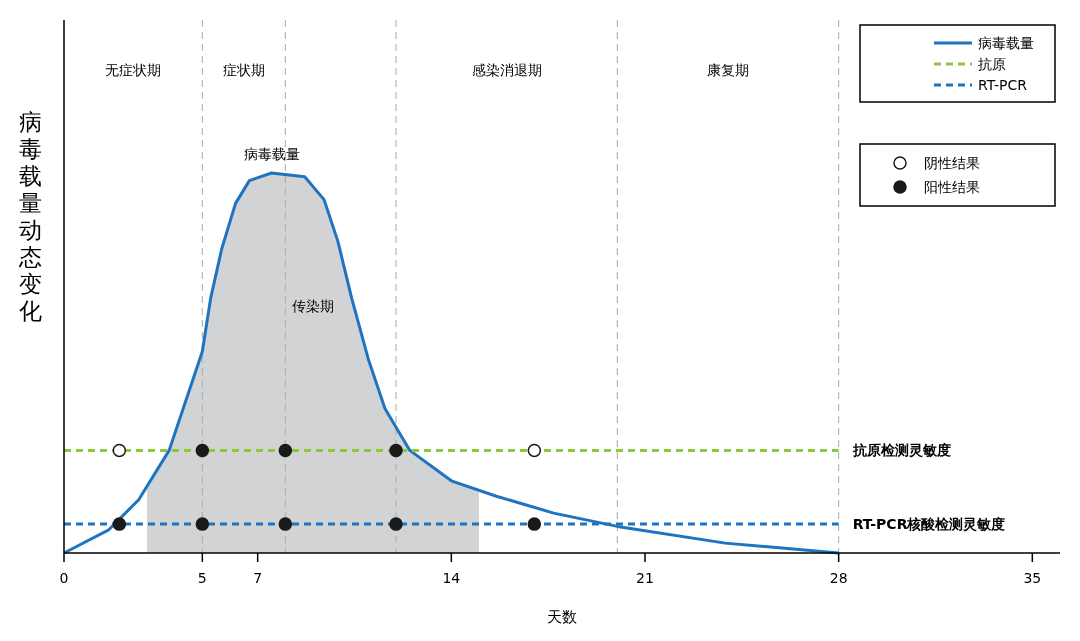 Image resolution: width=1080 pixels, height=641 pixels. What do you see at coordinates (64, 578) in the screenshot?
I see `x-tick-label: 0` at bounding box center [64, 578].